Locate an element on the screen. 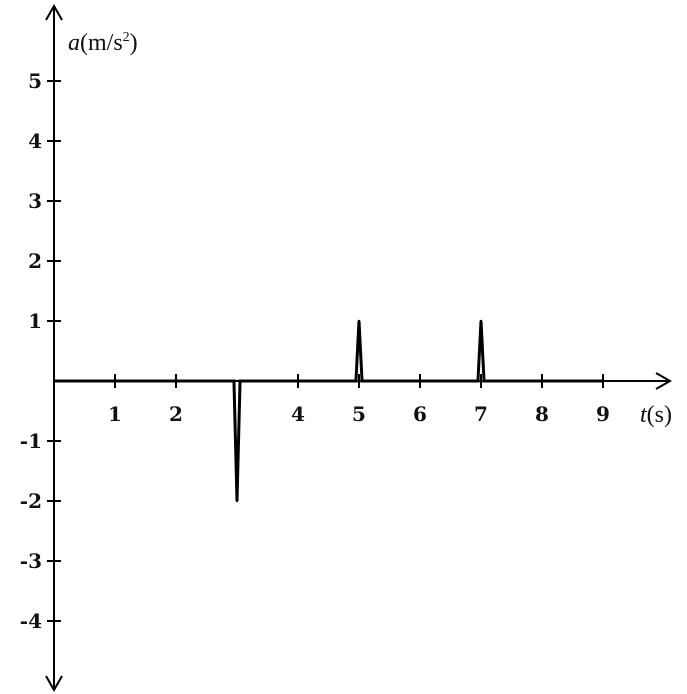  x-tick-label: 9 is located at coordinates (603, 414).